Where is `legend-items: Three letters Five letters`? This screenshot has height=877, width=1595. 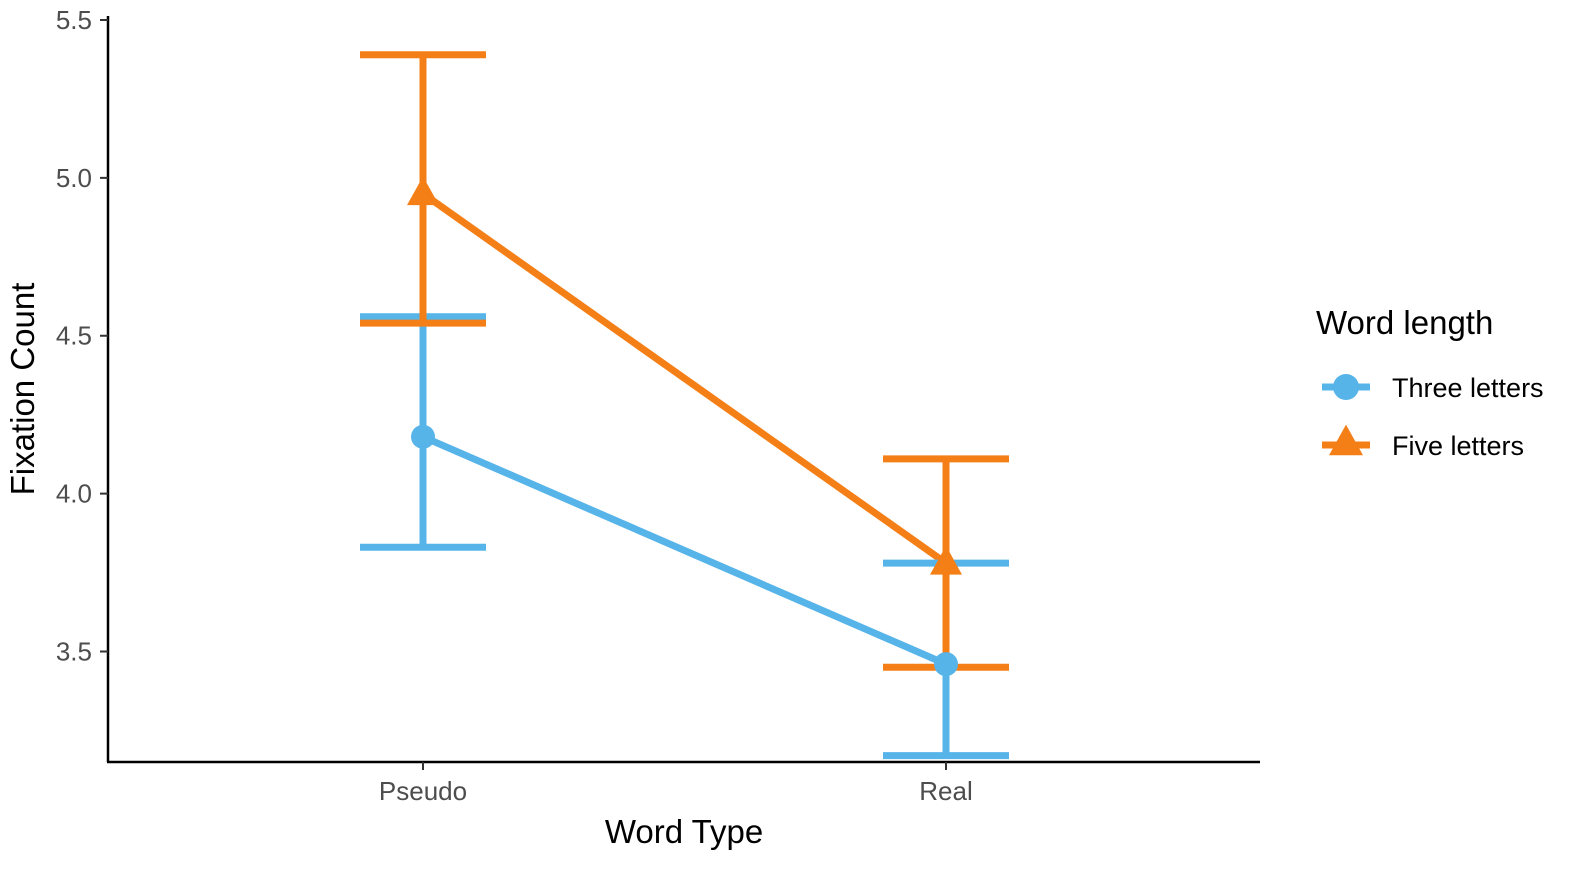 legend-items: Three letters Five letters is located at coordinates (1433, 417).